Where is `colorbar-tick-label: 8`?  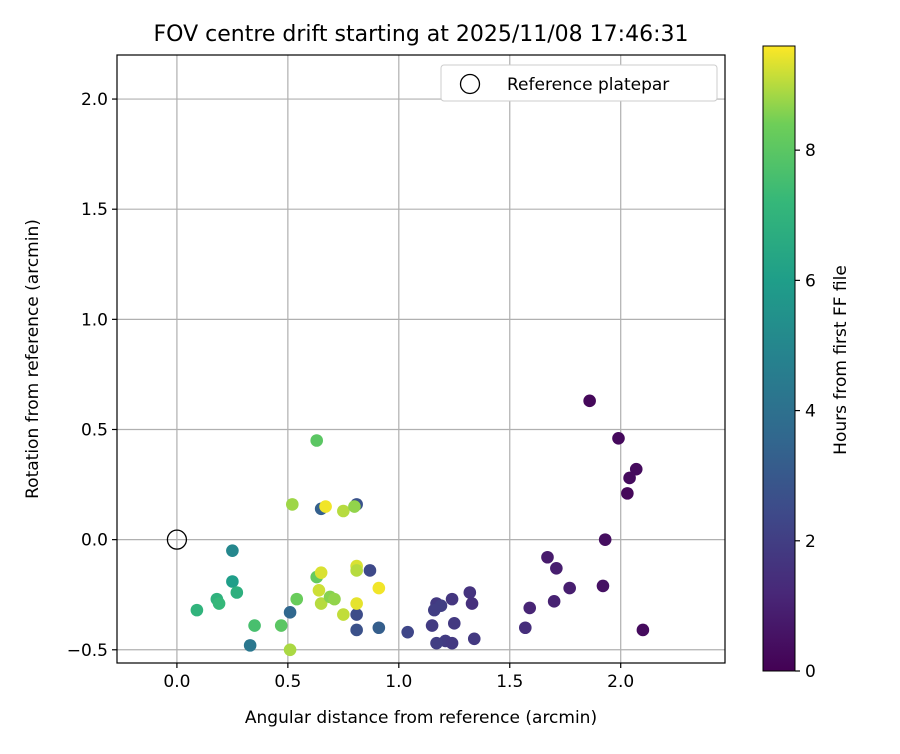 colorbar-tick-label: 8 is located at coordinates (810, 151).